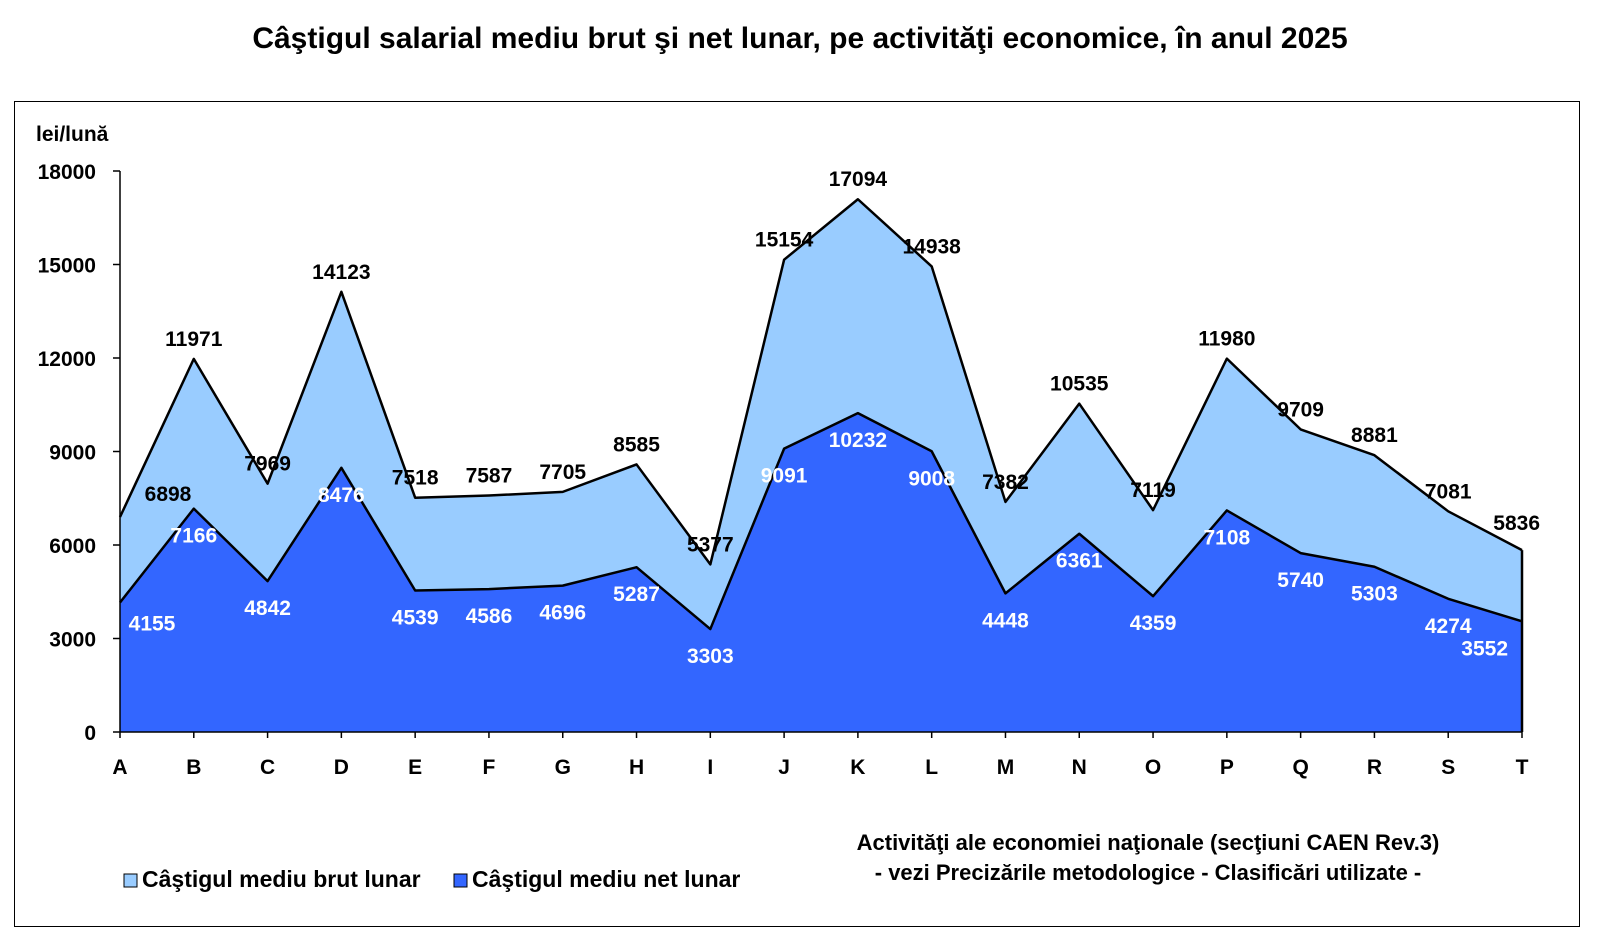  I want to click on y-tick-label: 15000, so click(67, 266).